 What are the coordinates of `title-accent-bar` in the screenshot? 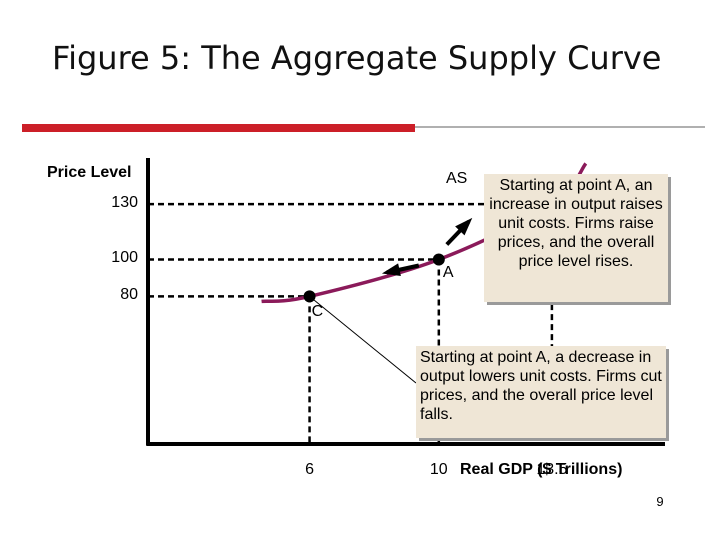 It's located at (218, 128).